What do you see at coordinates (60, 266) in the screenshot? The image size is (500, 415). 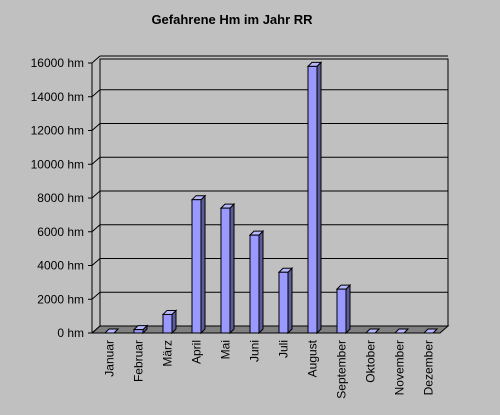 I see `y-tick-label: 4000 hm` at bounding box center [60, 266].